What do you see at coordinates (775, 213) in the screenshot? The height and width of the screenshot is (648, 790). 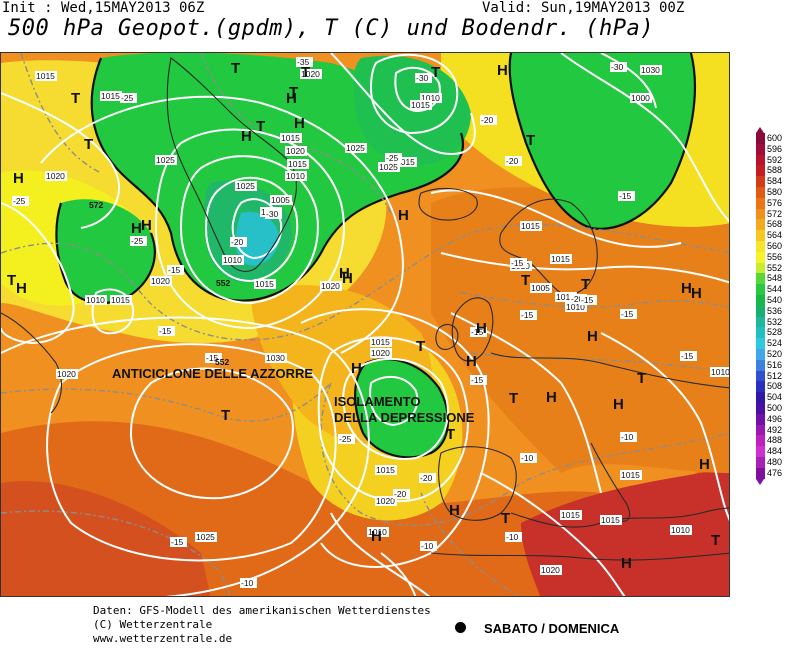 I see `legend-value: 572` at bounding box center [775, 213].